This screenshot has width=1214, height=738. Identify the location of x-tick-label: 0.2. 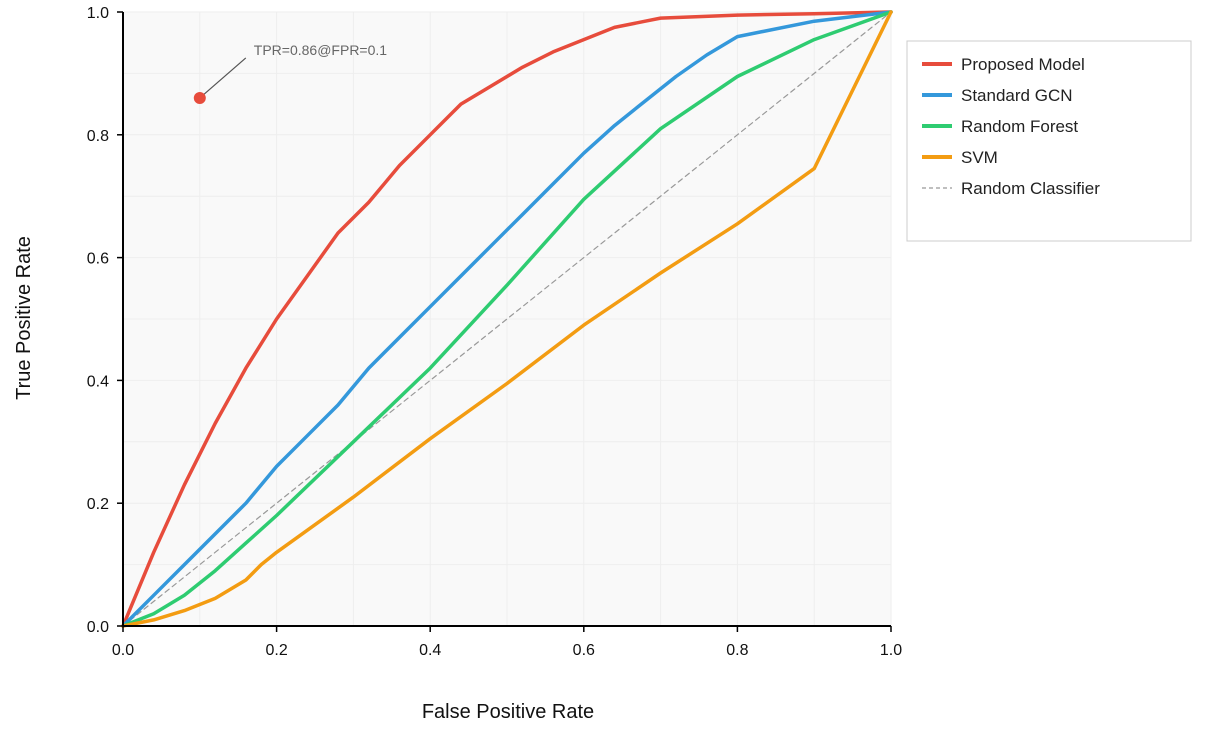
(276, 650).